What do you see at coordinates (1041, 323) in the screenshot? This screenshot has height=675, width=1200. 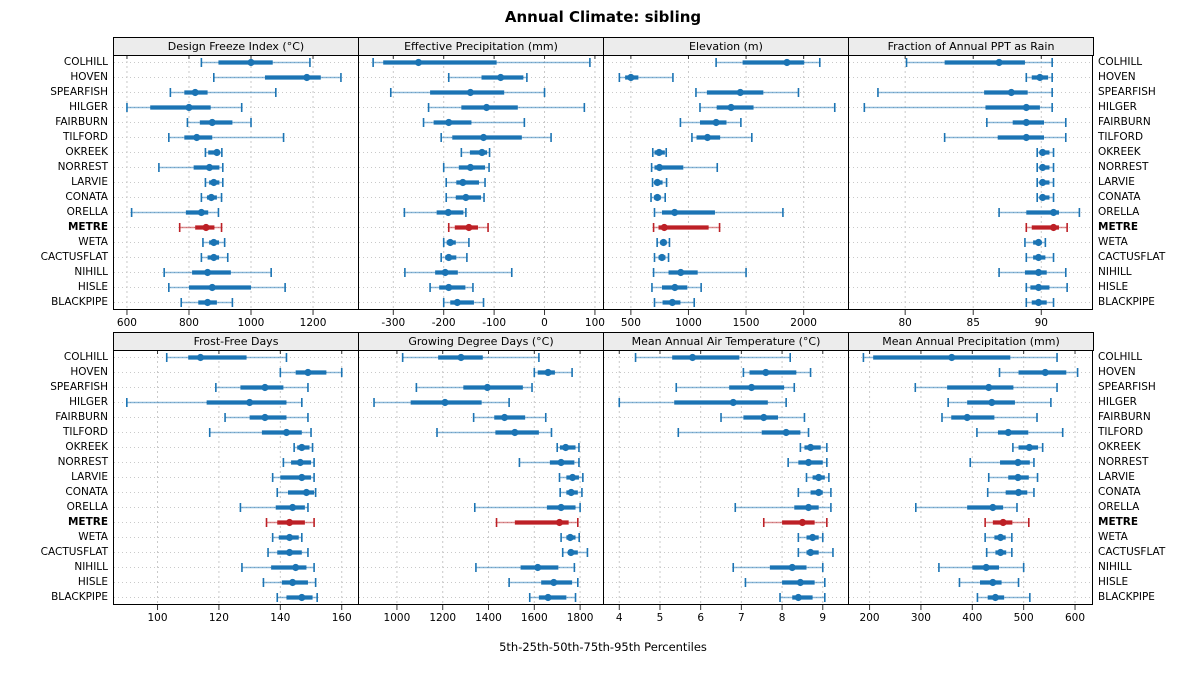 I see `axis-tick-label: 90` at bounding box center [1041, 323].